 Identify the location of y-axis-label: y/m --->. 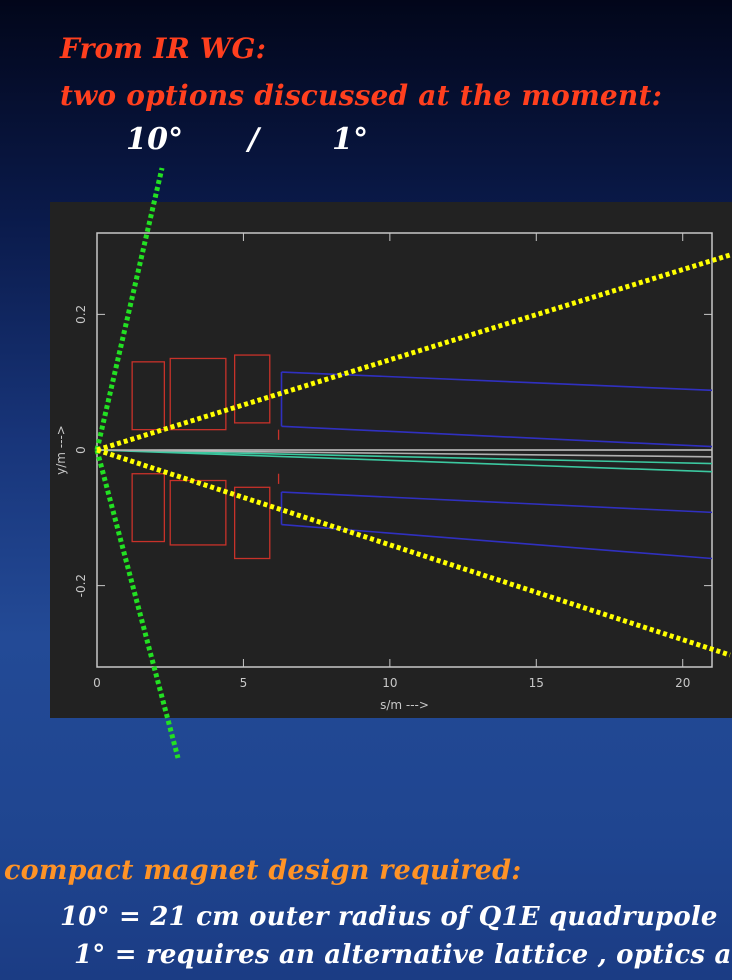
(61, 450).